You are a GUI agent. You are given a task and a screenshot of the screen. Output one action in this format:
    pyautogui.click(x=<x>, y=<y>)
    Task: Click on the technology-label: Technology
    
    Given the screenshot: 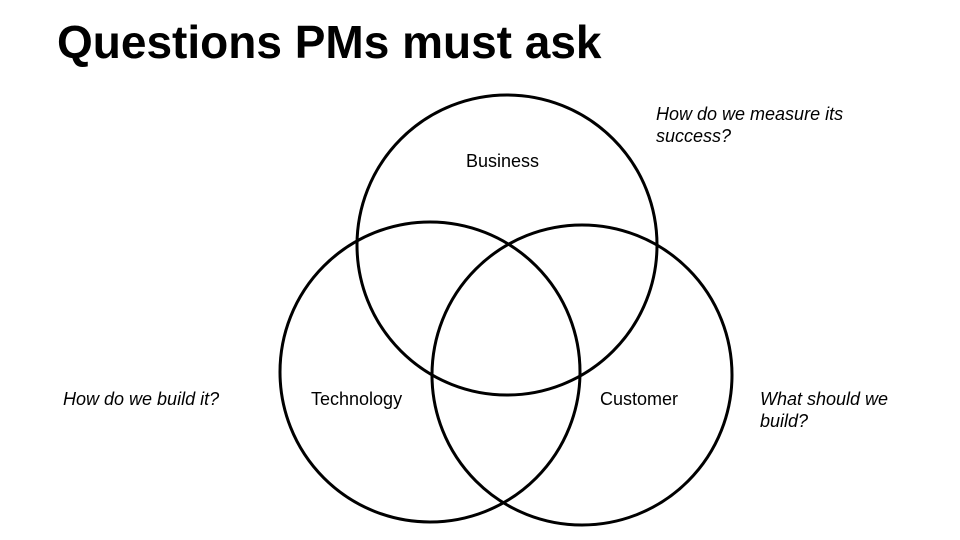 What is the action you would take?
    pyautogui.click(x=357, y=399)
    